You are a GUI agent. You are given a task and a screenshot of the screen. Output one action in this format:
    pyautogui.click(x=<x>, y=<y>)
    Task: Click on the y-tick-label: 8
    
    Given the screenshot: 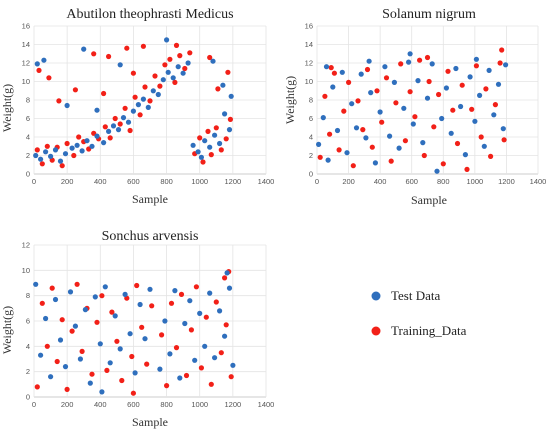 What is the action you would take?
    pyautogui.click(x=311, y=100)
    